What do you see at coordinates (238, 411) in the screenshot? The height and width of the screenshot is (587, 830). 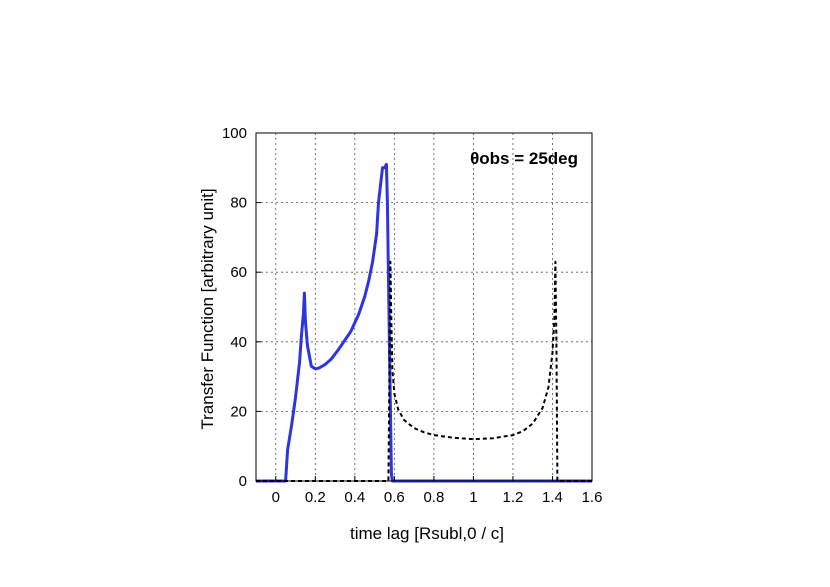 I see `y-tick-label: 20` at bounding box center [238, 411].